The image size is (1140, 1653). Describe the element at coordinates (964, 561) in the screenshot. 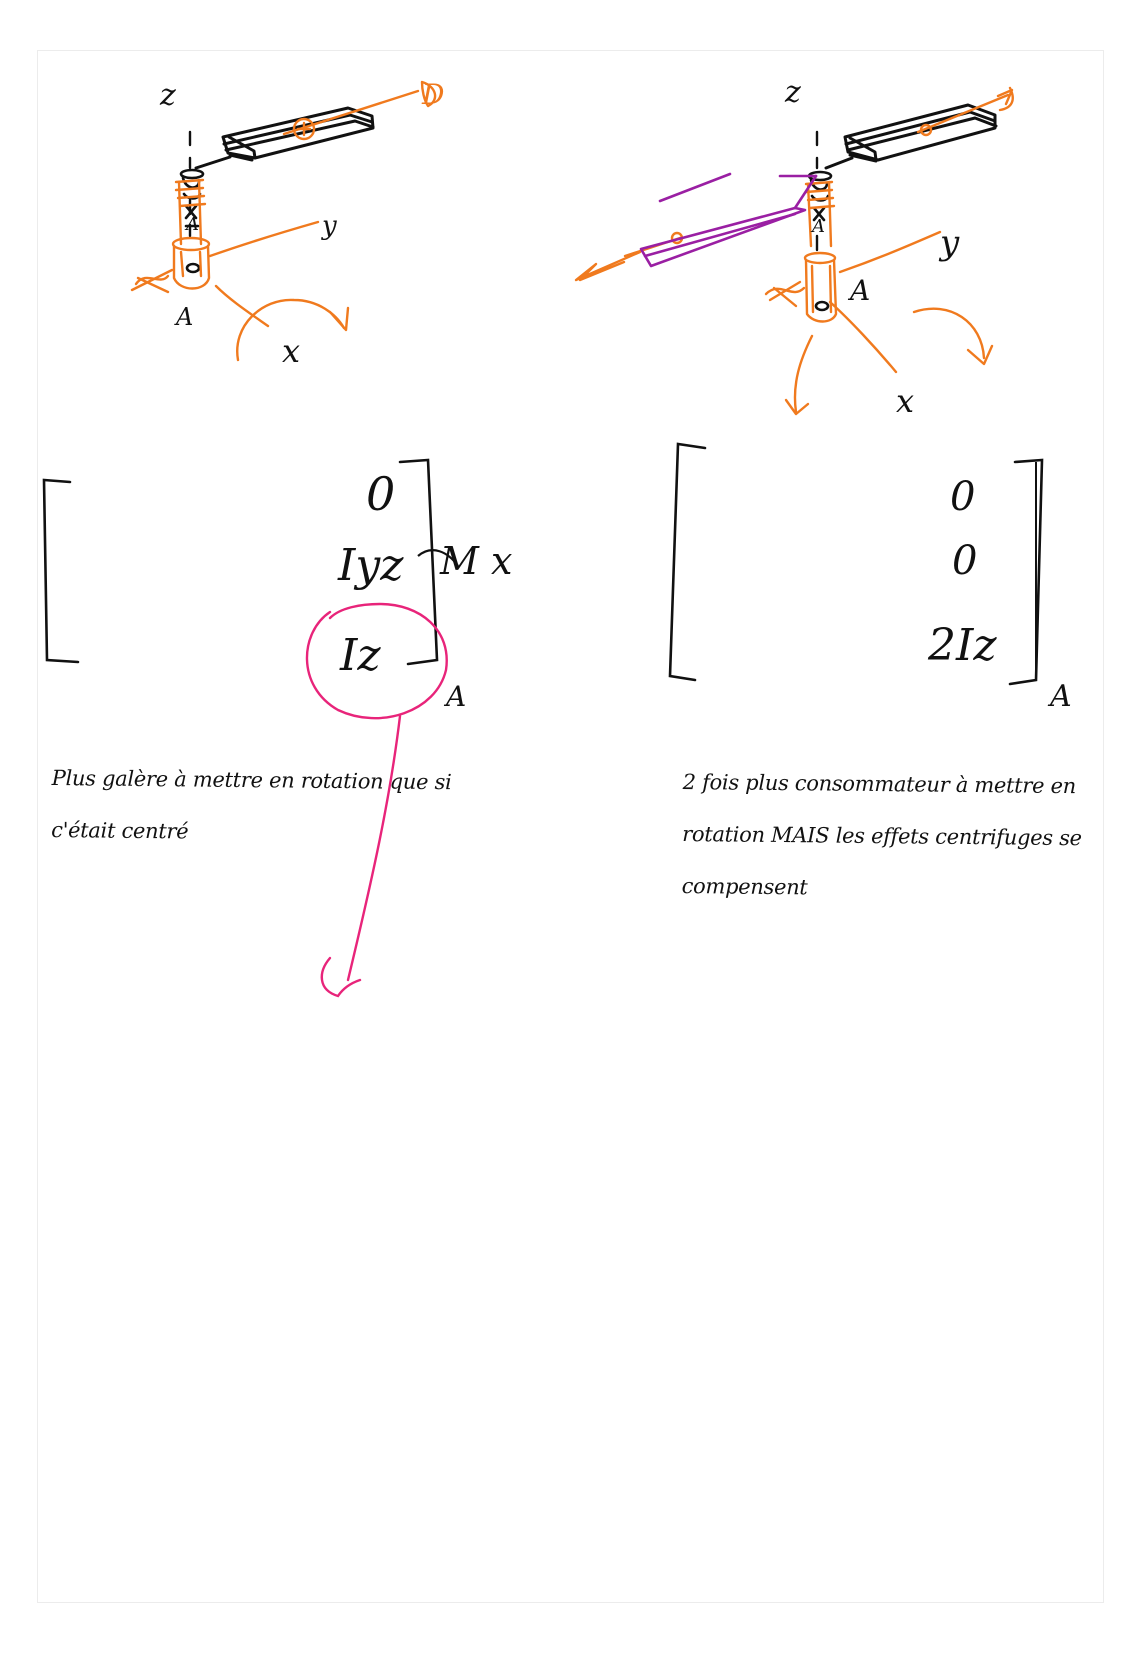

I see `right-matrix-row2: 0` at that location.